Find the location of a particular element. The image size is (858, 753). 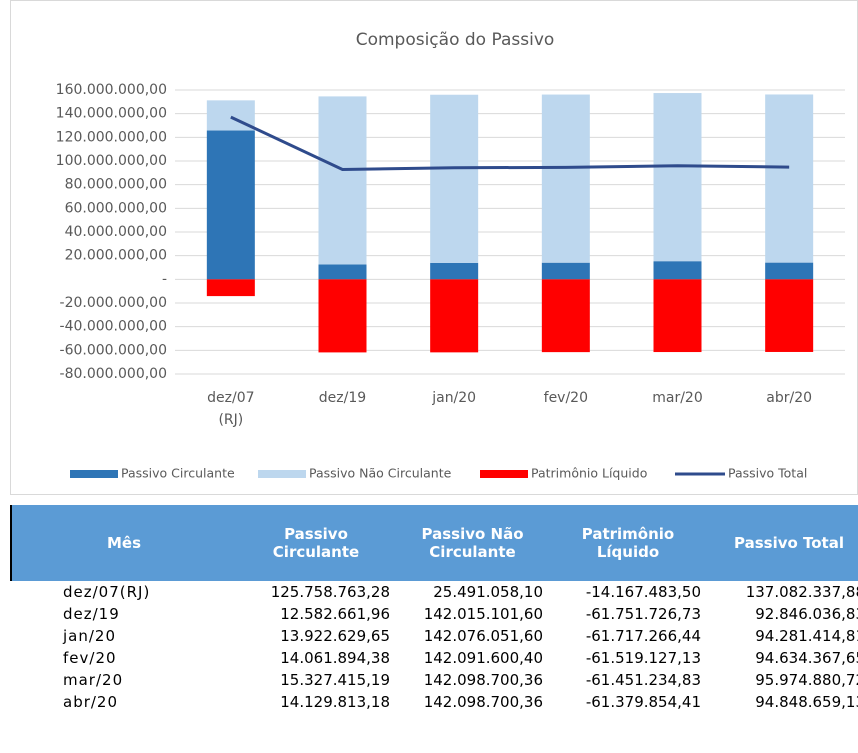

table-cell: -61.379.854,41 is located at coordinates (643, 702).